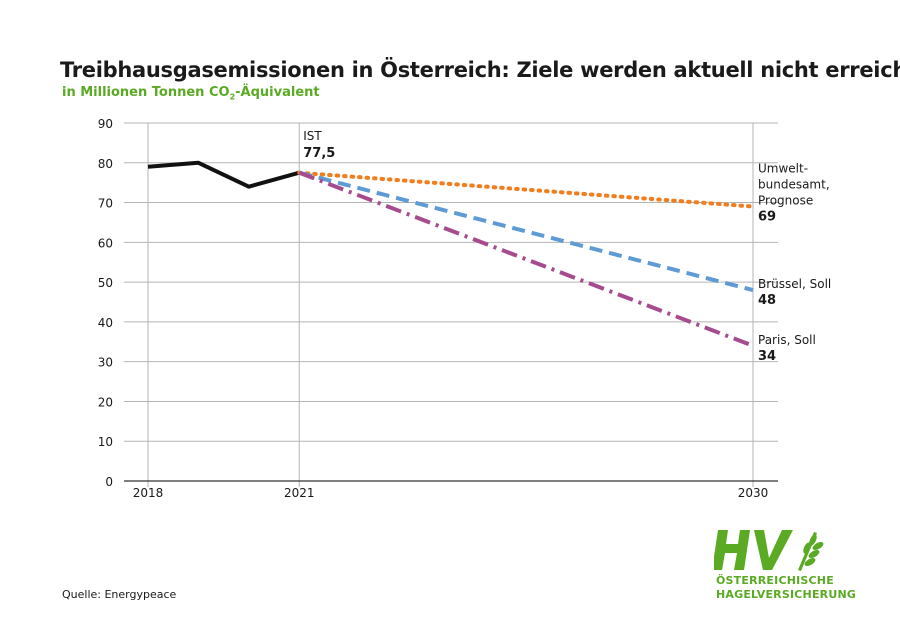  What do you see at coordinates (769, 550) in the screenshot?
I see `hagelversicherung-logo` at bounding box center [769, 550].